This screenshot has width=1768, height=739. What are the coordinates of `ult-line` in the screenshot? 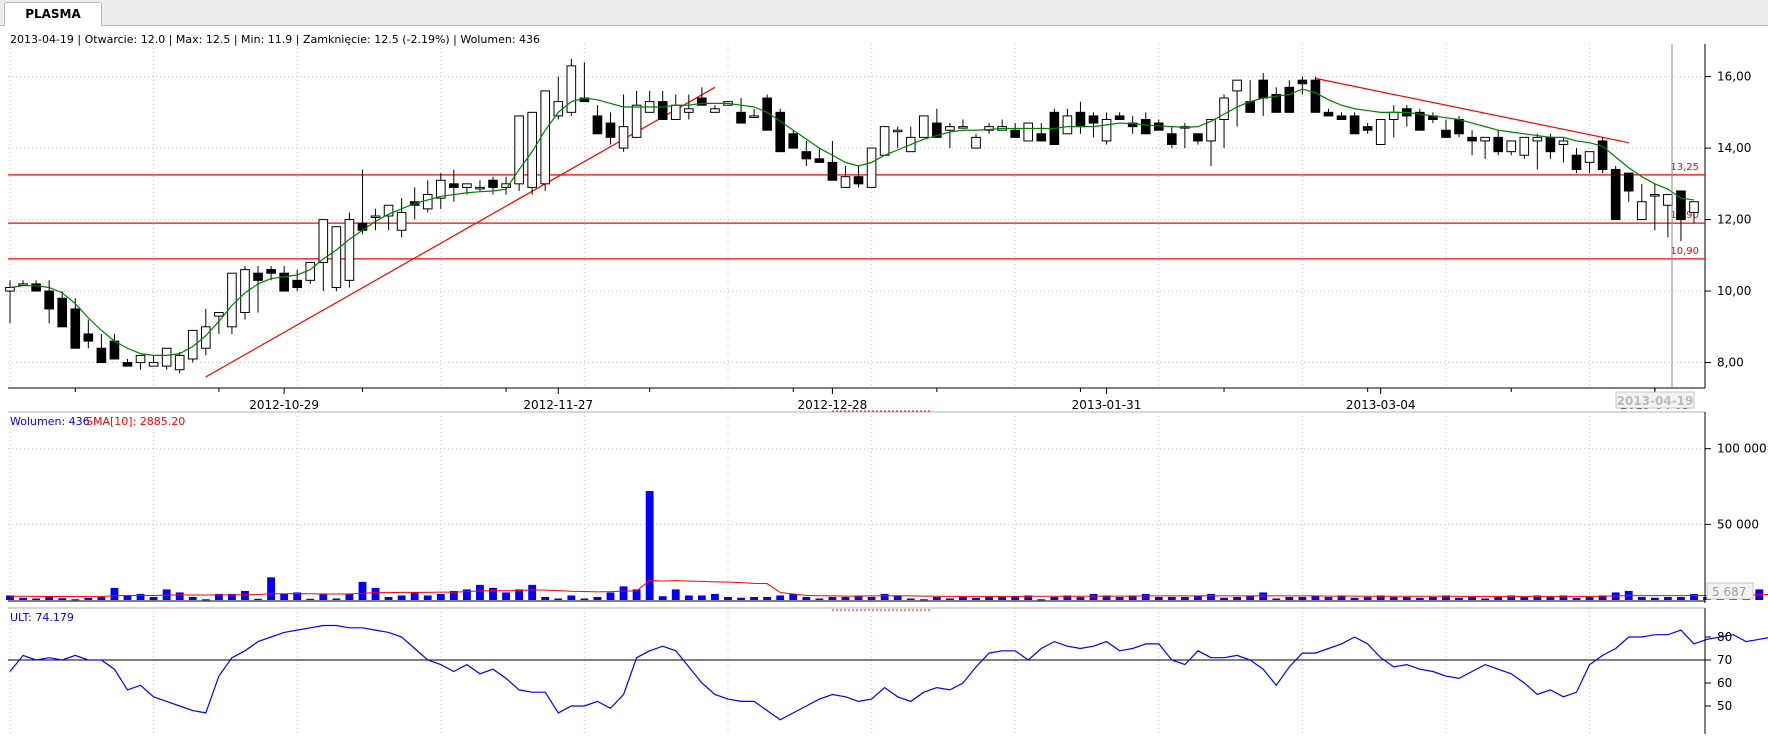 It's located at (888, 672).